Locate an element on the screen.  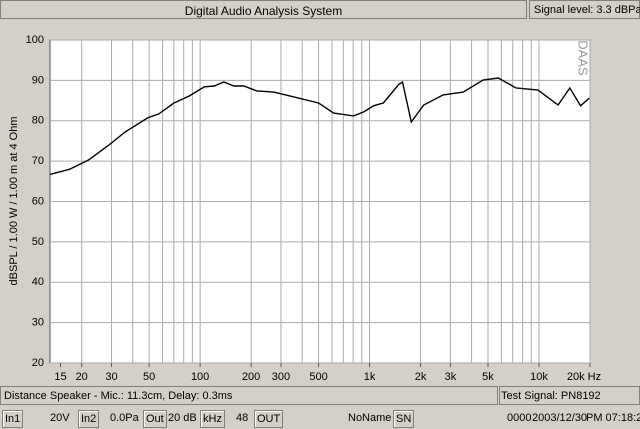
x-tick-label: 2k is located at coordinates (421, 377).